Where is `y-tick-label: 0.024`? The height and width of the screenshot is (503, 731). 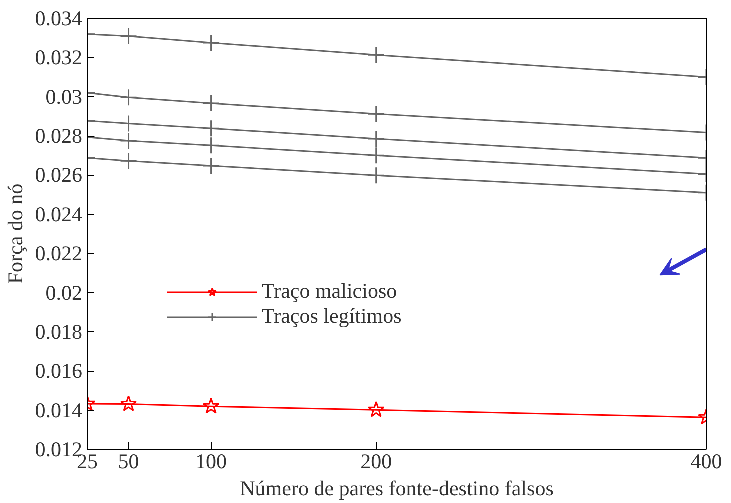
y-tick-label: 0.024 is located at coordinates (59, 214).